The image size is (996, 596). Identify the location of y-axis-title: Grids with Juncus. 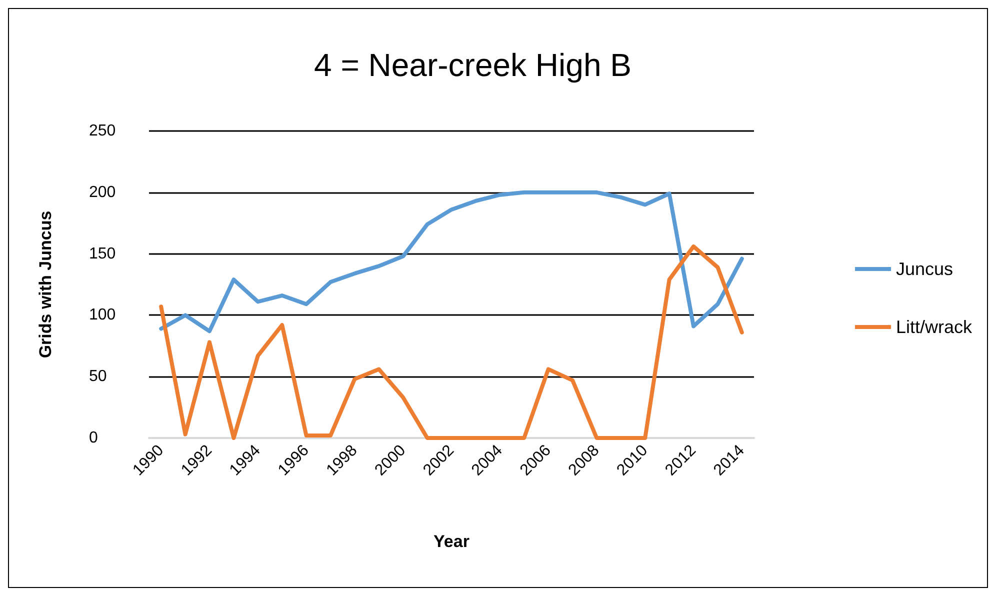
(45, 284).